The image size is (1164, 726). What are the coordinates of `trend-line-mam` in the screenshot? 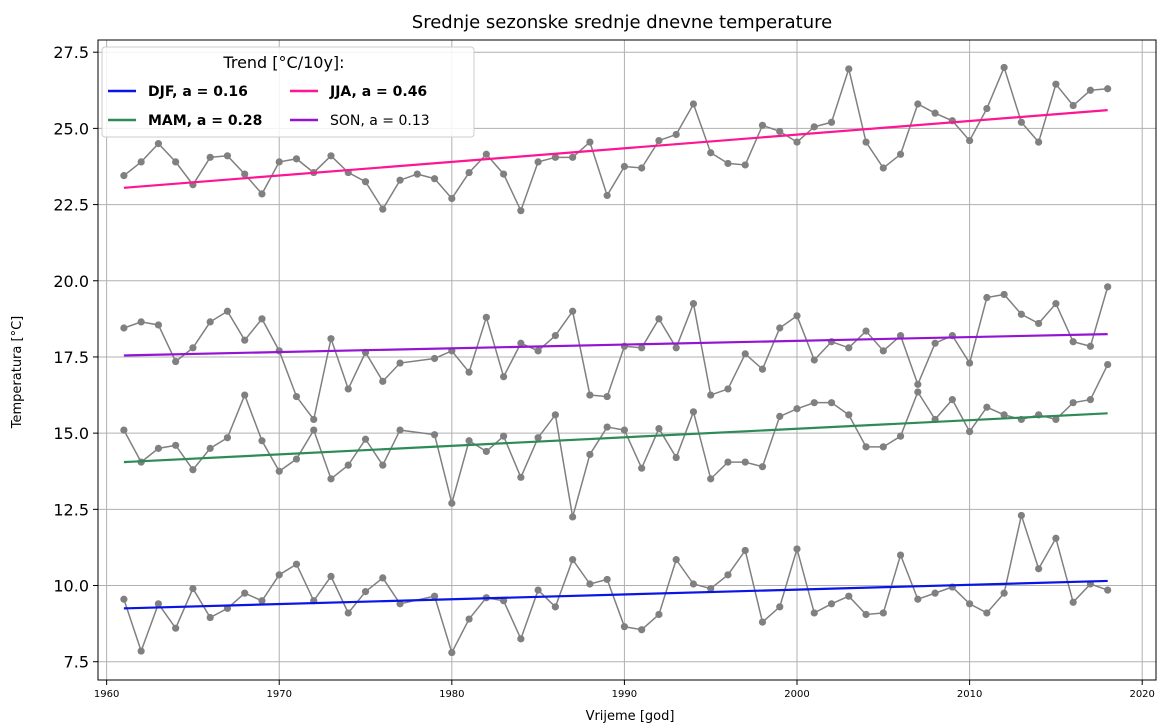 It's located at (615, 438).